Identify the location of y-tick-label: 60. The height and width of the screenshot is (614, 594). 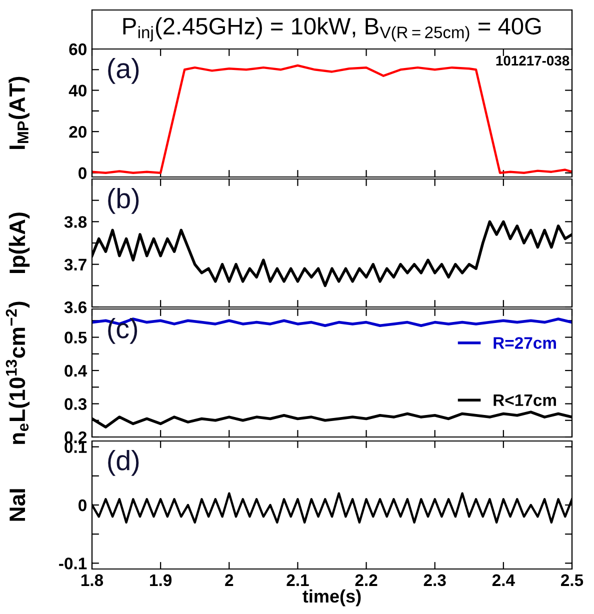
(77, 49).